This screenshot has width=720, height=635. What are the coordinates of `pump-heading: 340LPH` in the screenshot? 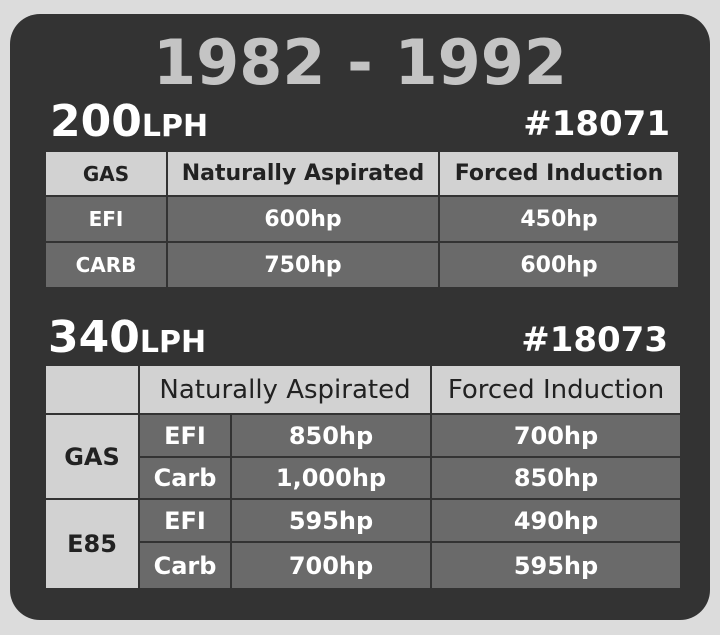 It's located at (127, 337).